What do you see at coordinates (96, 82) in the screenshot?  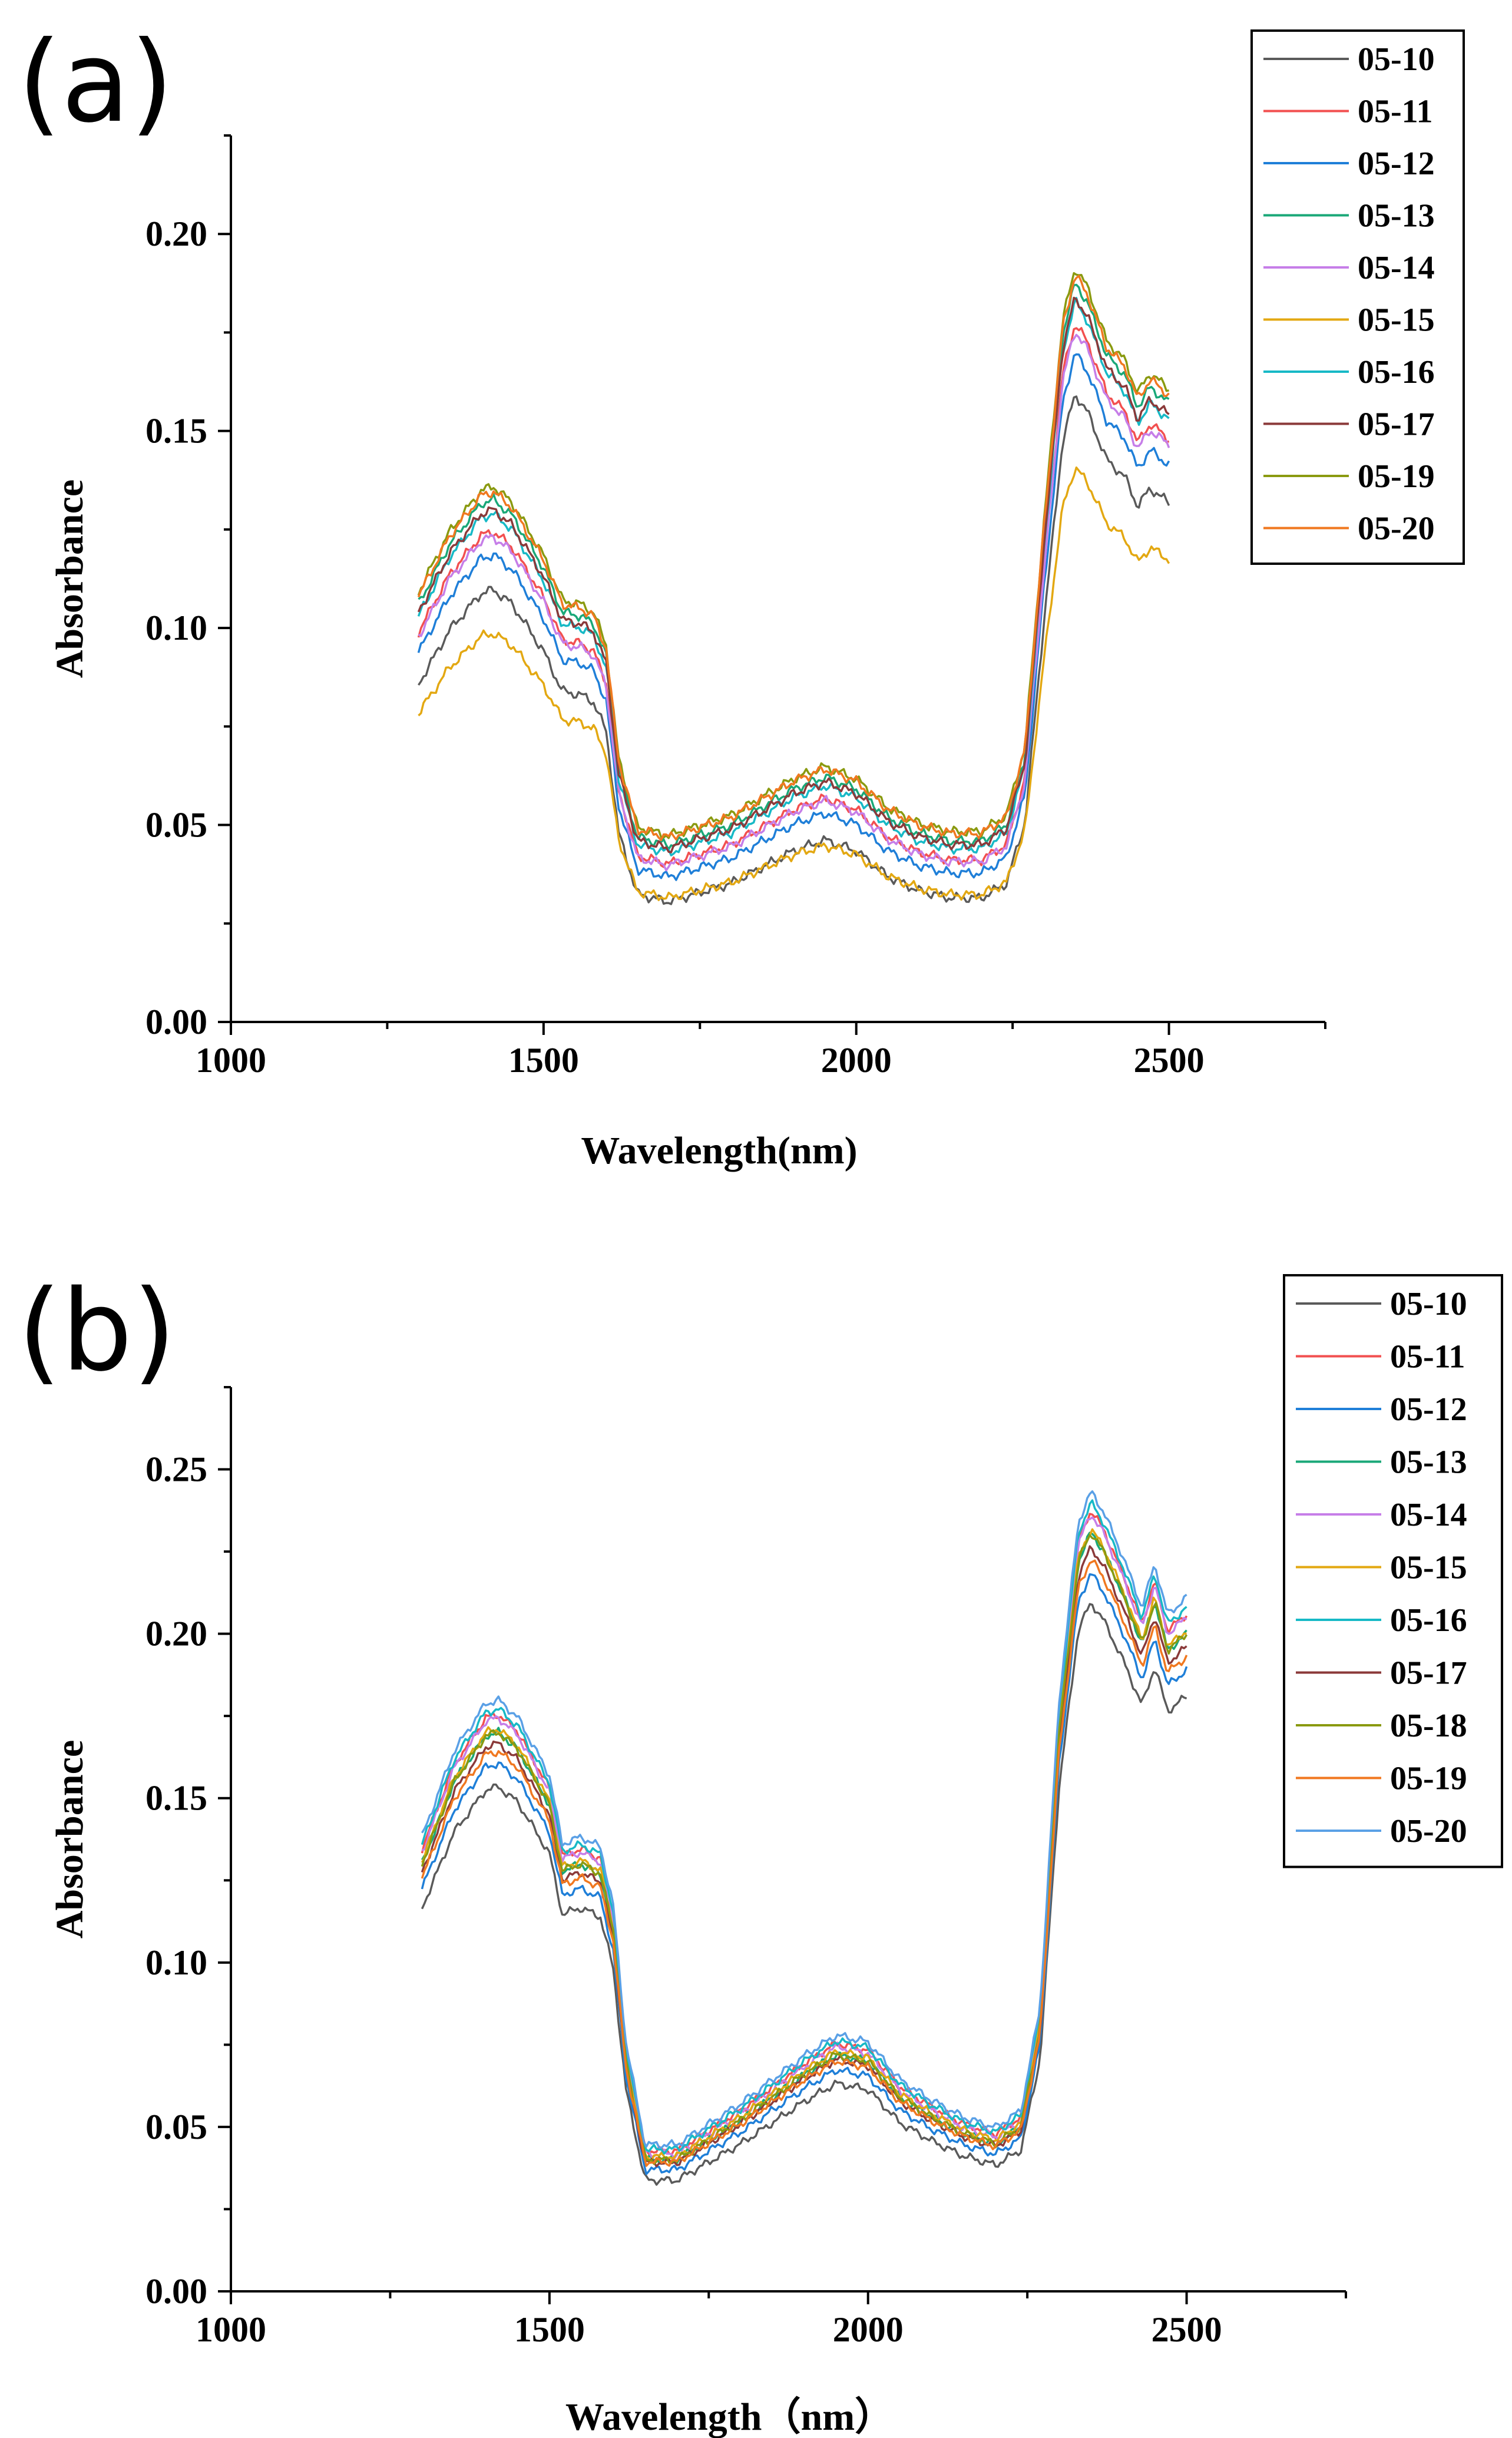 I see `panel-label: (a)` at bounding box center [96, 82].